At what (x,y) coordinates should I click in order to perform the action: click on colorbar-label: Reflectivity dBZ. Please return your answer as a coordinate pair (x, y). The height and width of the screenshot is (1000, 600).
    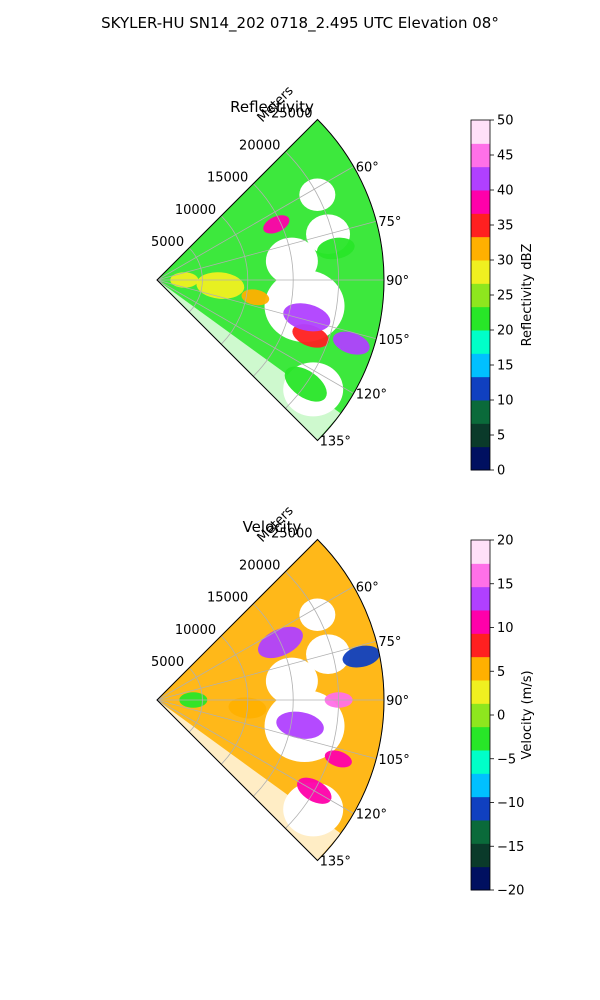
    Looking at the image, I should click on (527, 295).